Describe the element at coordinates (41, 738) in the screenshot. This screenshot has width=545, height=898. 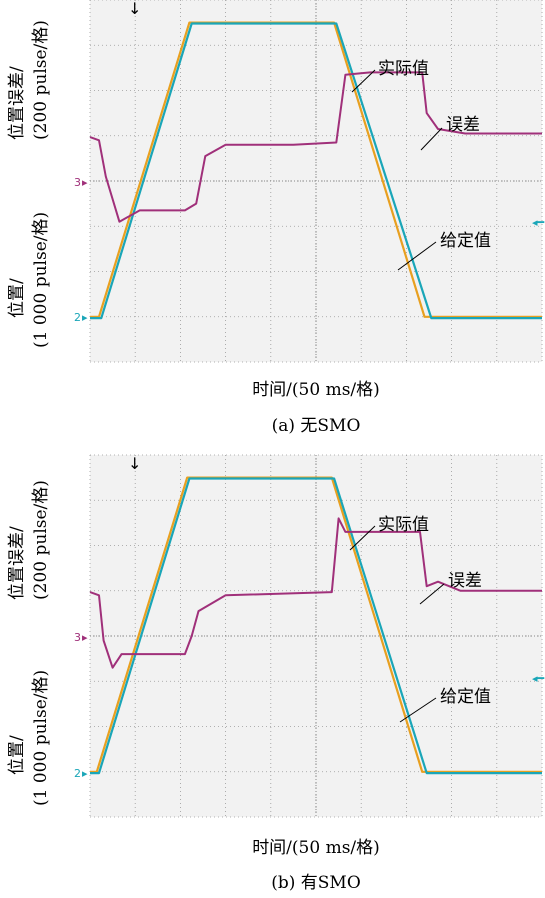
I see `ylabel-lower-b-line2: (1 000 pulse/格)` at that location.